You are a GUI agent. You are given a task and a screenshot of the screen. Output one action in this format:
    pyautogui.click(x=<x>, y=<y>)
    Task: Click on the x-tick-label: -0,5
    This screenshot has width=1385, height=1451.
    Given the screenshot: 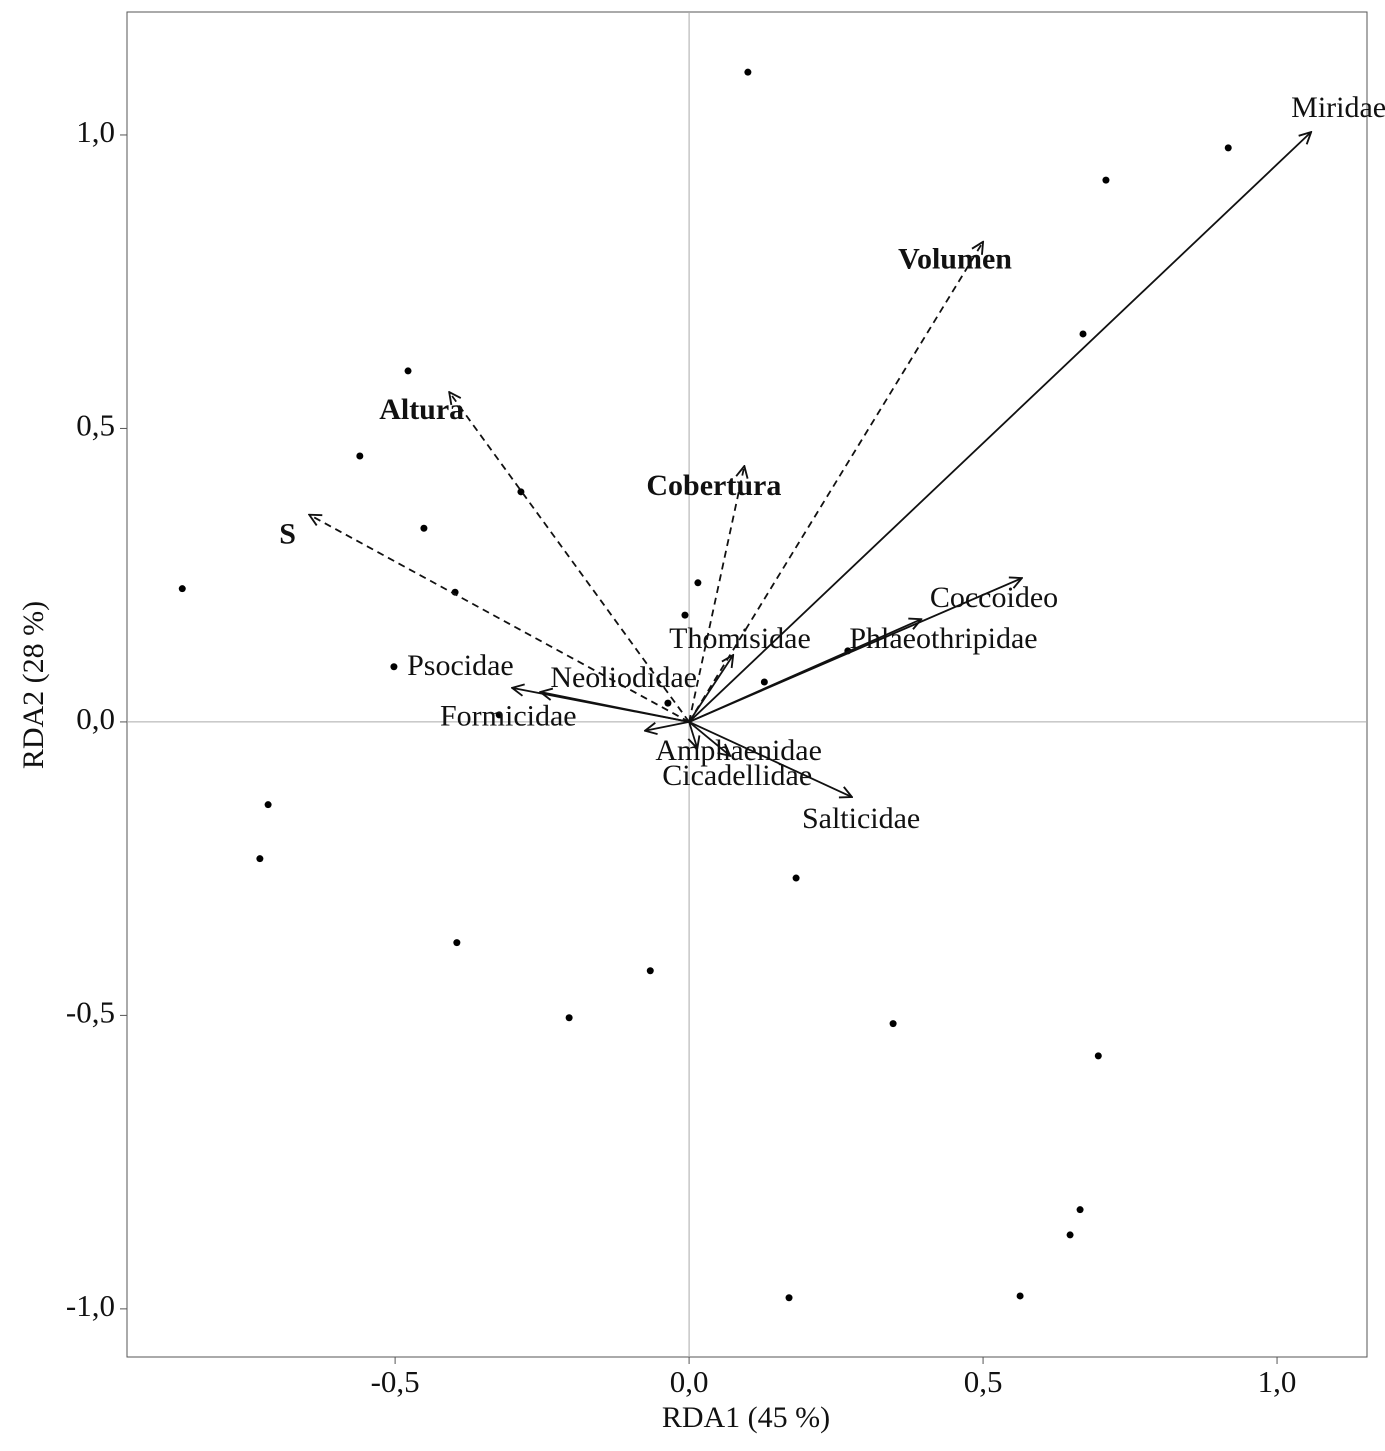 What is the action you would take?
    pyautogui.click(x=395, y=1381)
    